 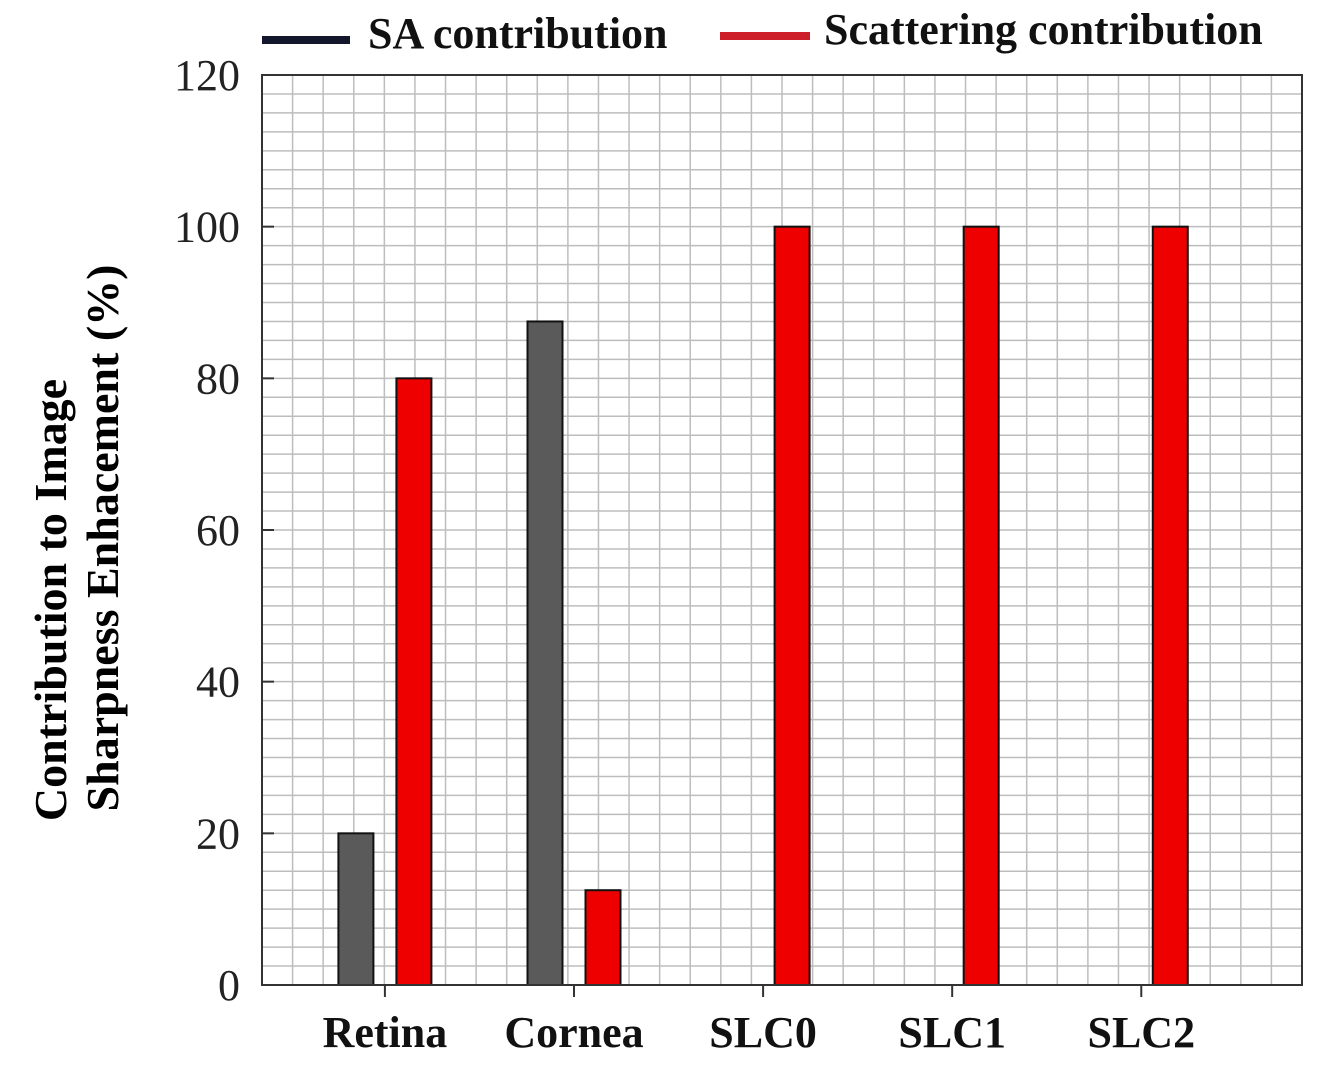 What do you see at coordinates (218, 682) in the screenshot?
I see `y-tick-label: 40` at bounding box center [218, 682].